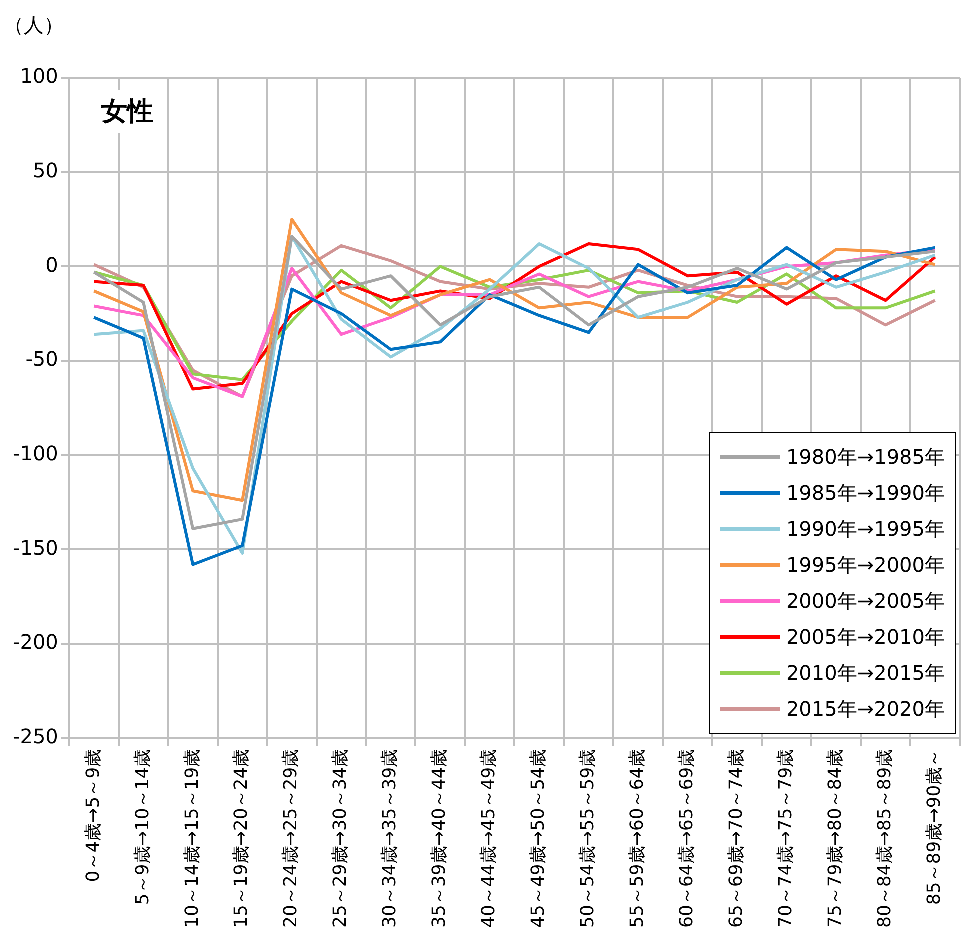  Describe the element at coordinates (341, 838) in the screenshot. I see `x-tick-label: 25～29歳→30～34歳` at that location.